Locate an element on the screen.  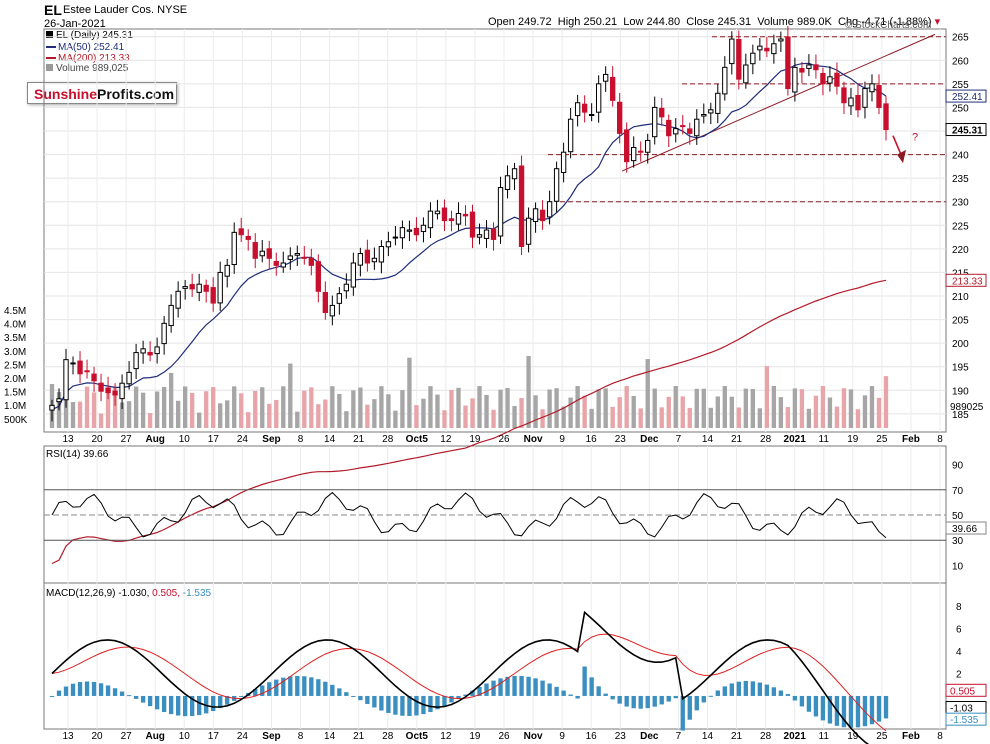
price-tick-label: 230 is located at coordinates (960, 203).